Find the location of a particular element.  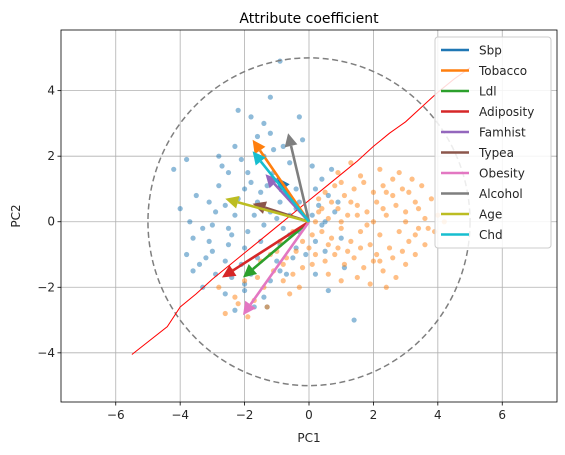

x-tick-label: 2 is located at coordinates (374, 415).